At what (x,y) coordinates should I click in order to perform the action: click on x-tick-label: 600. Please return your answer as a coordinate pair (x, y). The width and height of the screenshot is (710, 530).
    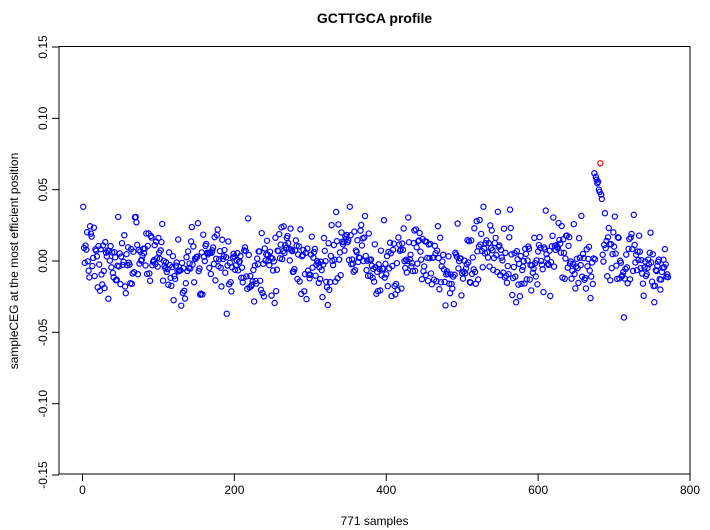
    Looking at the image, I should click on (538, 490).